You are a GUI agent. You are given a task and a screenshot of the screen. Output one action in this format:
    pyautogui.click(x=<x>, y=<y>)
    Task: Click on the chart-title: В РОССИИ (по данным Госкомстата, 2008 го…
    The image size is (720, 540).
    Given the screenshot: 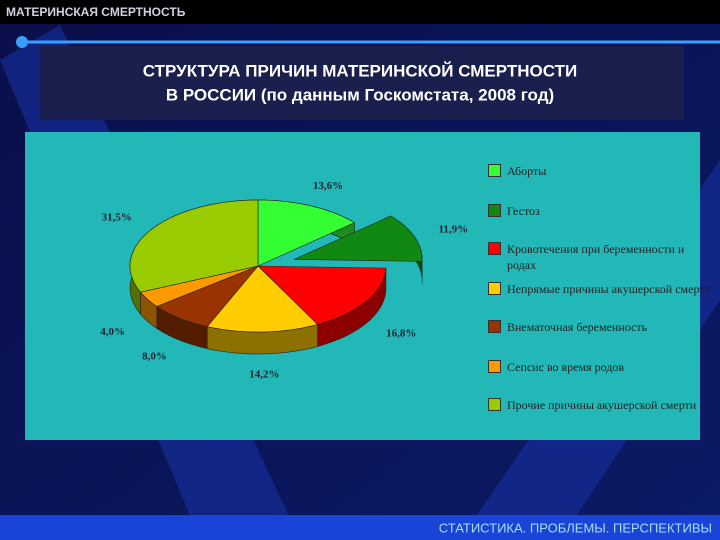 What is the action you would take?
    pyautogui.click(x=360, y=94)
    